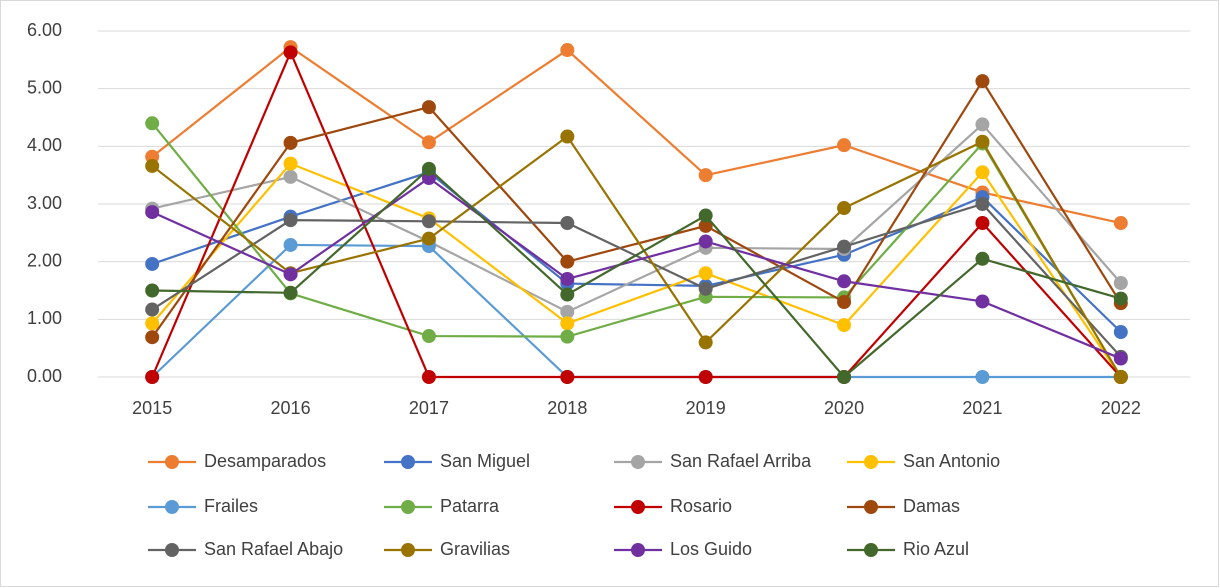 Image resolution: width=1220 pixels, height=588 pixels. What do you see at coordinates (152, 408) in the screenshot?
I see `x-tick-label: 2015` at bounding box center [152, 408].